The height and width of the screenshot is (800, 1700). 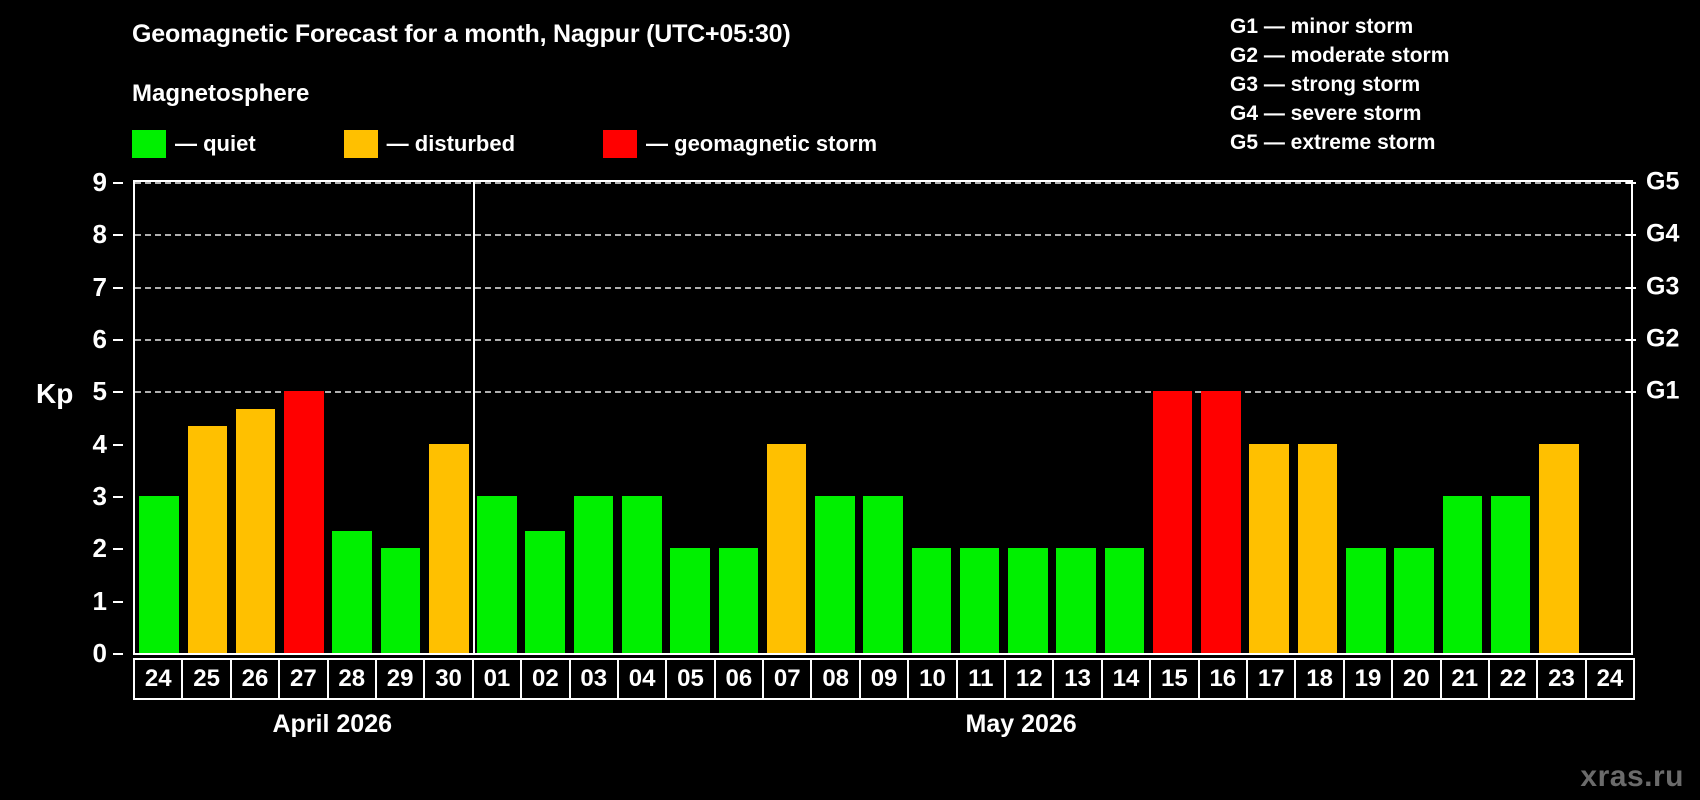 What do you see at coordinates (1631, 340) in the screenshot?
I see `g-tick-mark-G2` at bounding box center [1631, 340].